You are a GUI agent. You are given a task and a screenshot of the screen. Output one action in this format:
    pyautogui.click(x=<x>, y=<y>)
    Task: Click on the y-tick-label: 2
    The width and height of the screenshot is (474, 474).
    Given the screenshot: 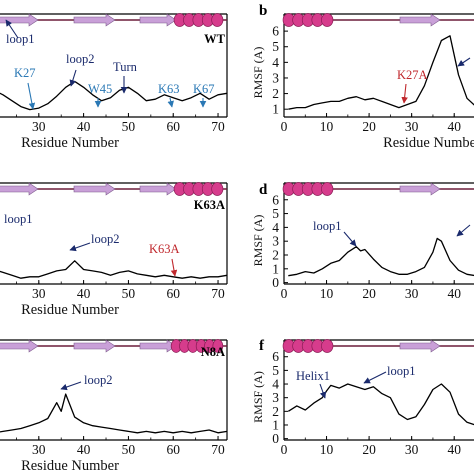 What is the action you would take?
    pyautogui.click(x=275, y=93)
    